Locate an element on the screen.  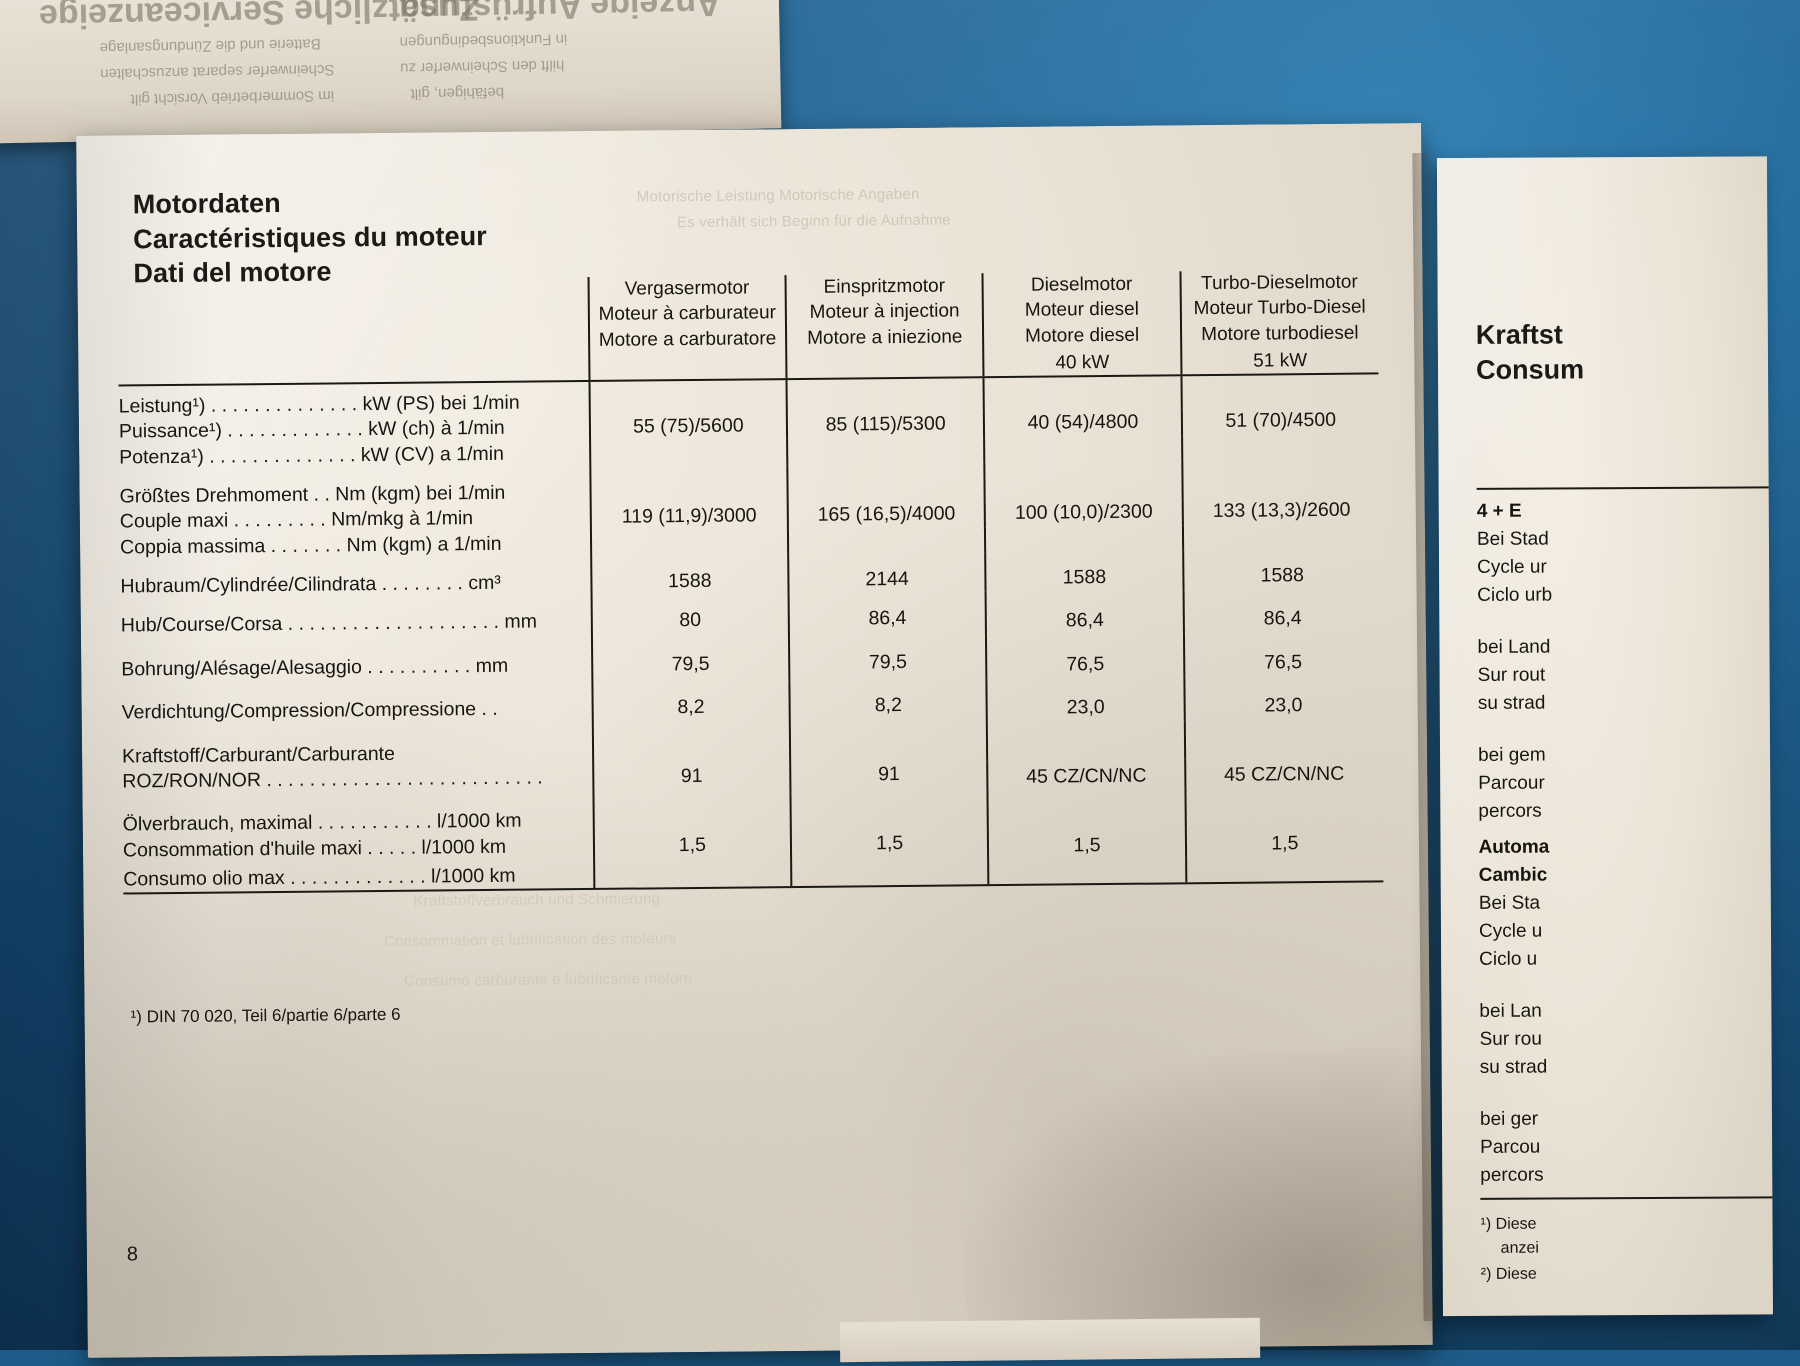
col0-fr: Moteur à carburateur is located at coordinates (687, 314).